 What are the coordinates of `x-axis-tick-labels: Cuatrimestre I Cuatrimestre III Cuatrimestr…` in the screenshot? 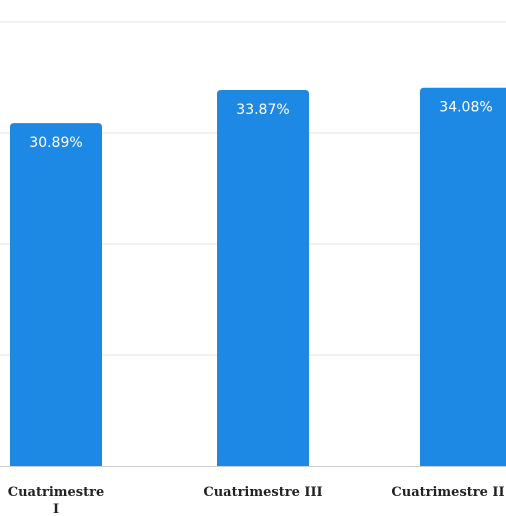 It's located at (256, 500).